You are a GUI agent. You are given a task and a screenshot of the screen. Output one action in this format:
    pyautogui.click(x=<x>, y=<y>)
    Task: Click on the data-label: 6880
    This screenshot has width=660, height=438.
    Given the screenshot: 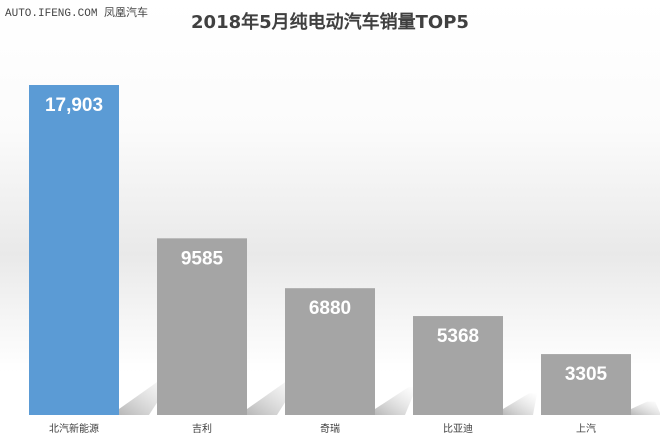 What is the action you would take?
    pyautogui.click(x=330, y=308)
    